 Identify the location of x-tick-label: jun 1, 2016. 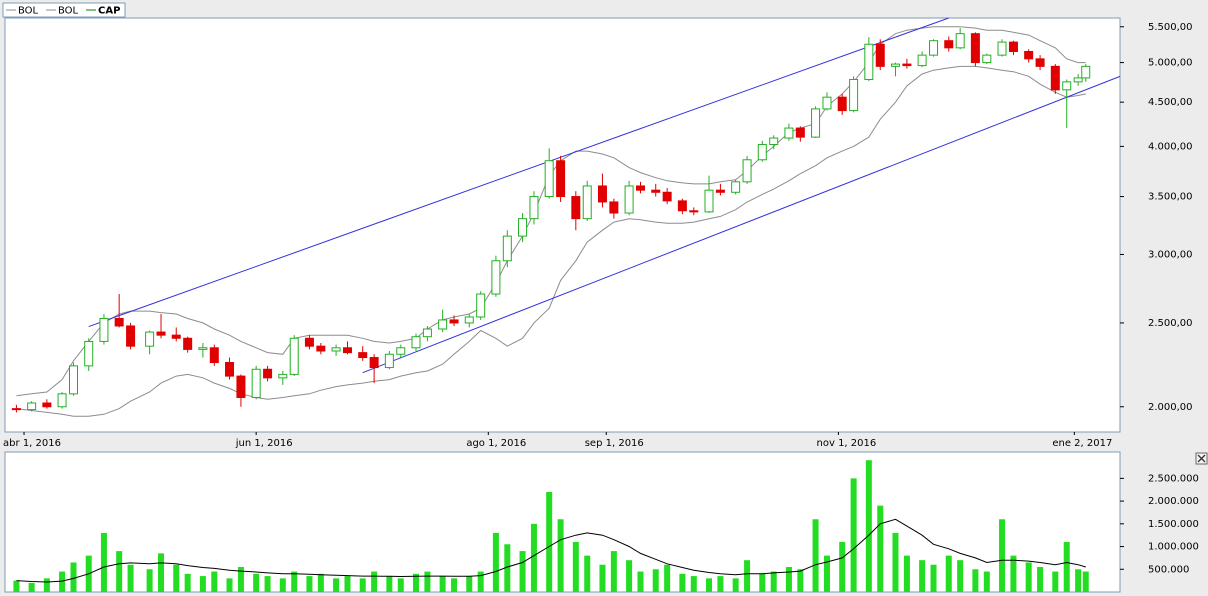
(264, 443).